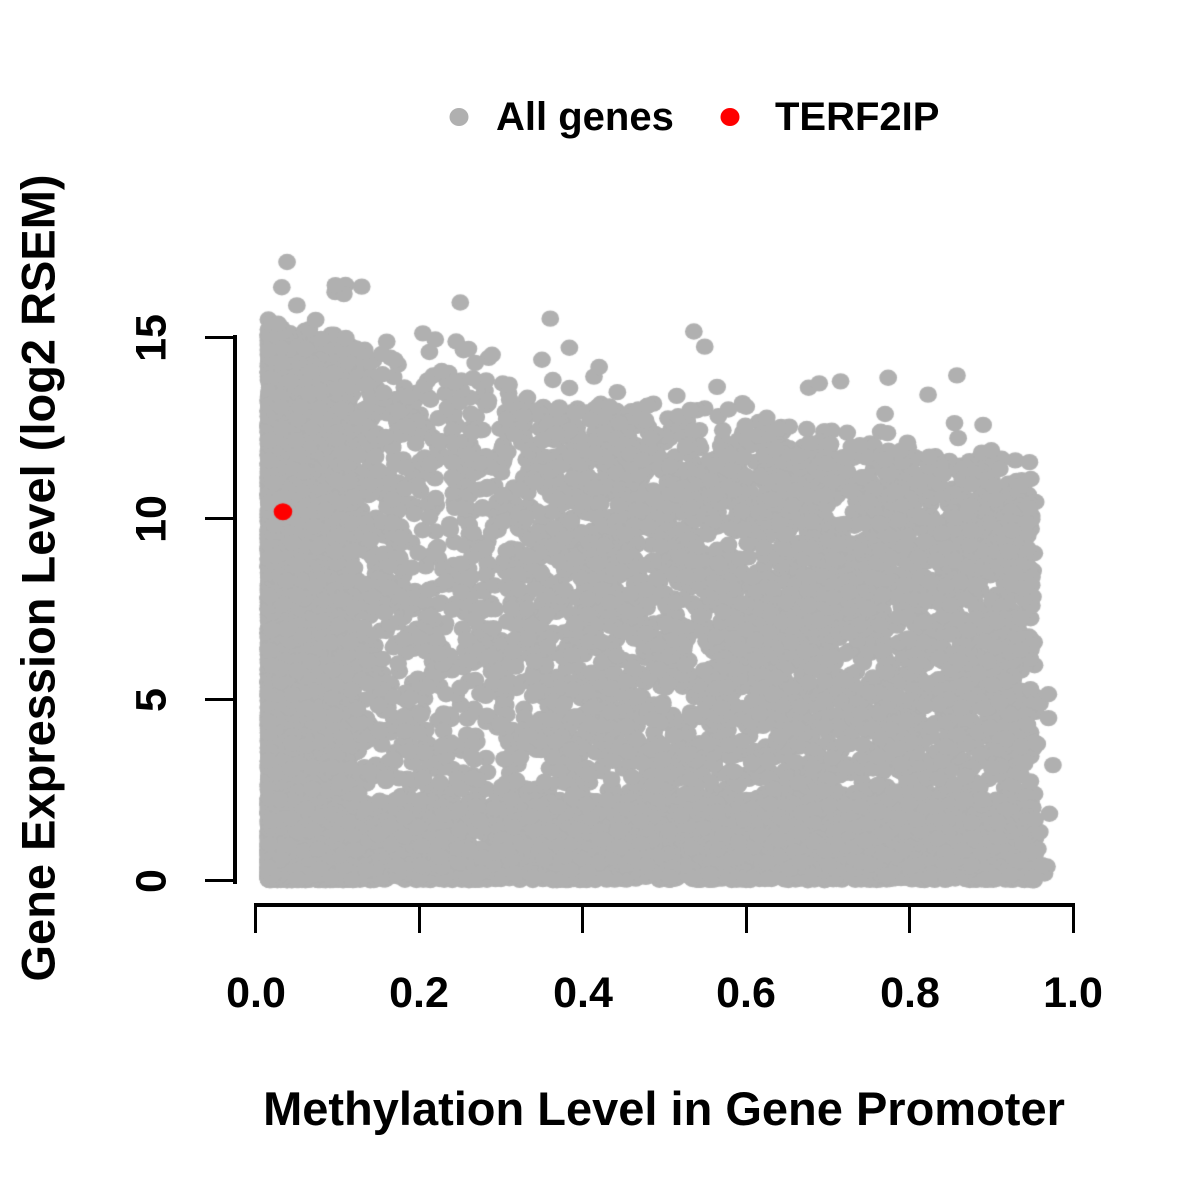 The height and width of the screenshot is (1200, 1200). I want to click on y-tick-label-5: 5, so click(151, 700).